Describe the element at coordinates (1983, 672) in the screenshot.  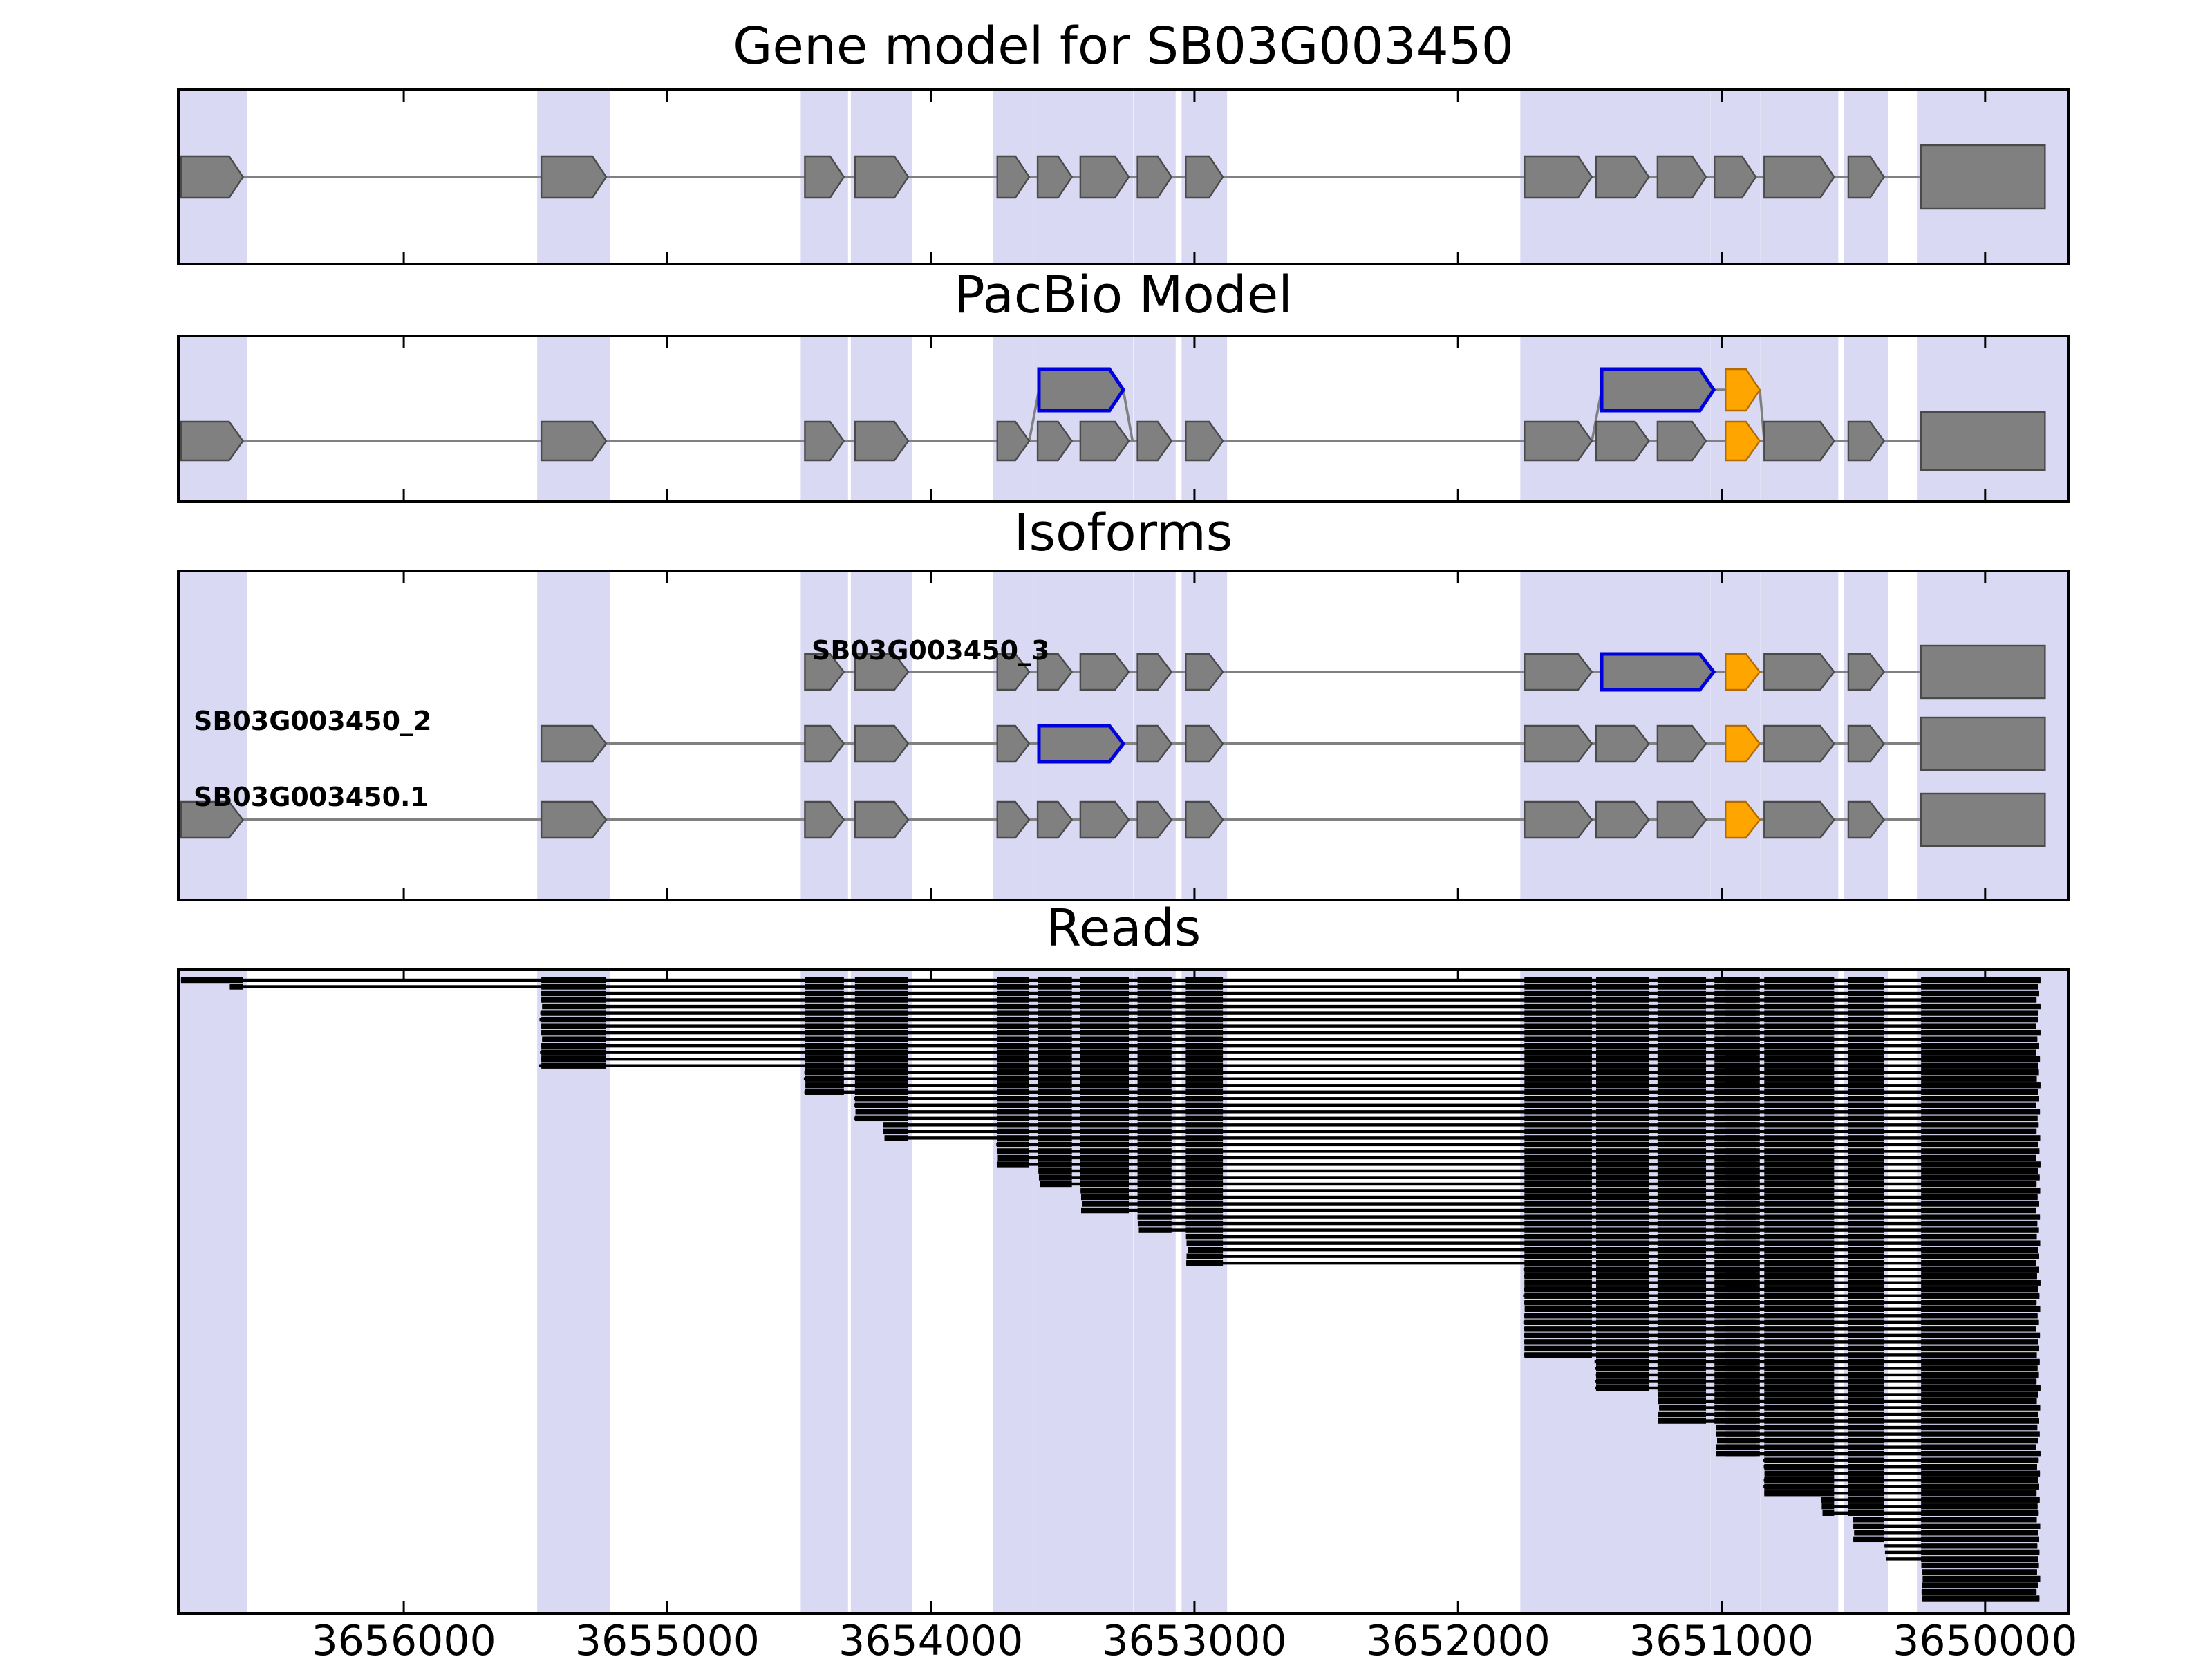
I see `exon-terminal` at that location.